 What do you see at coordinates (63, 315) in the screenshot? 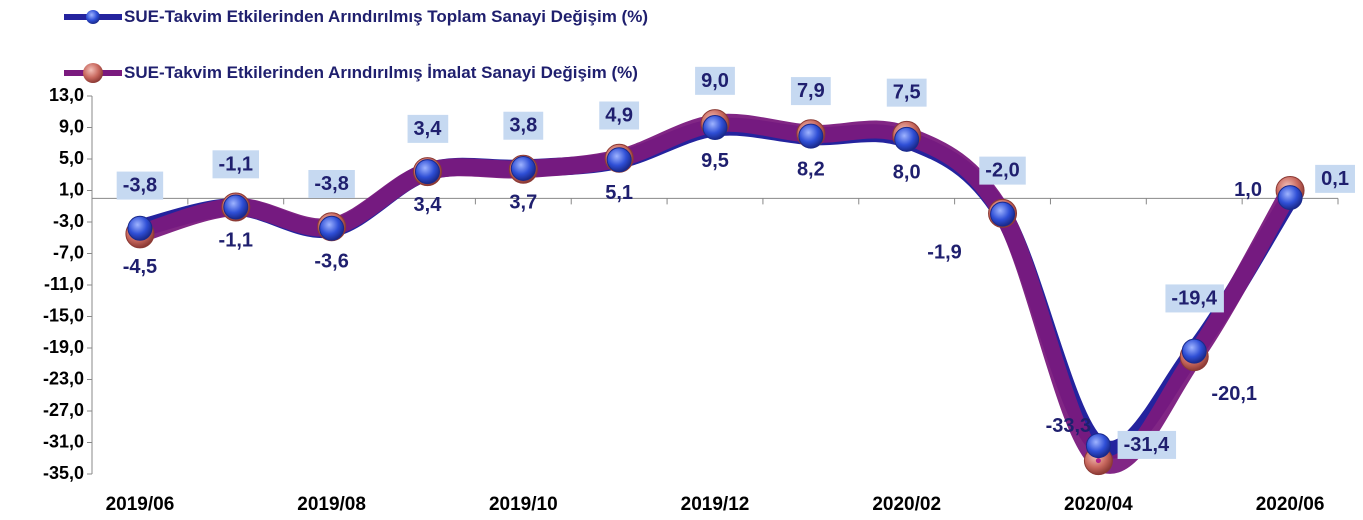
I see `y-tick-label: -15,0` at bounding box center [63, 315].